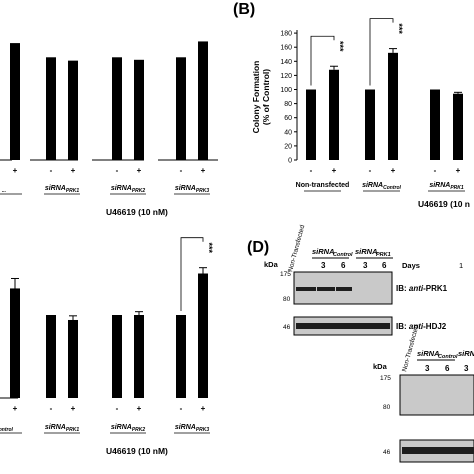 The width and height of the screenshot is (474, 474). I want to click on panel-b-category-label-0: Non-transfected, so click(323, 185).